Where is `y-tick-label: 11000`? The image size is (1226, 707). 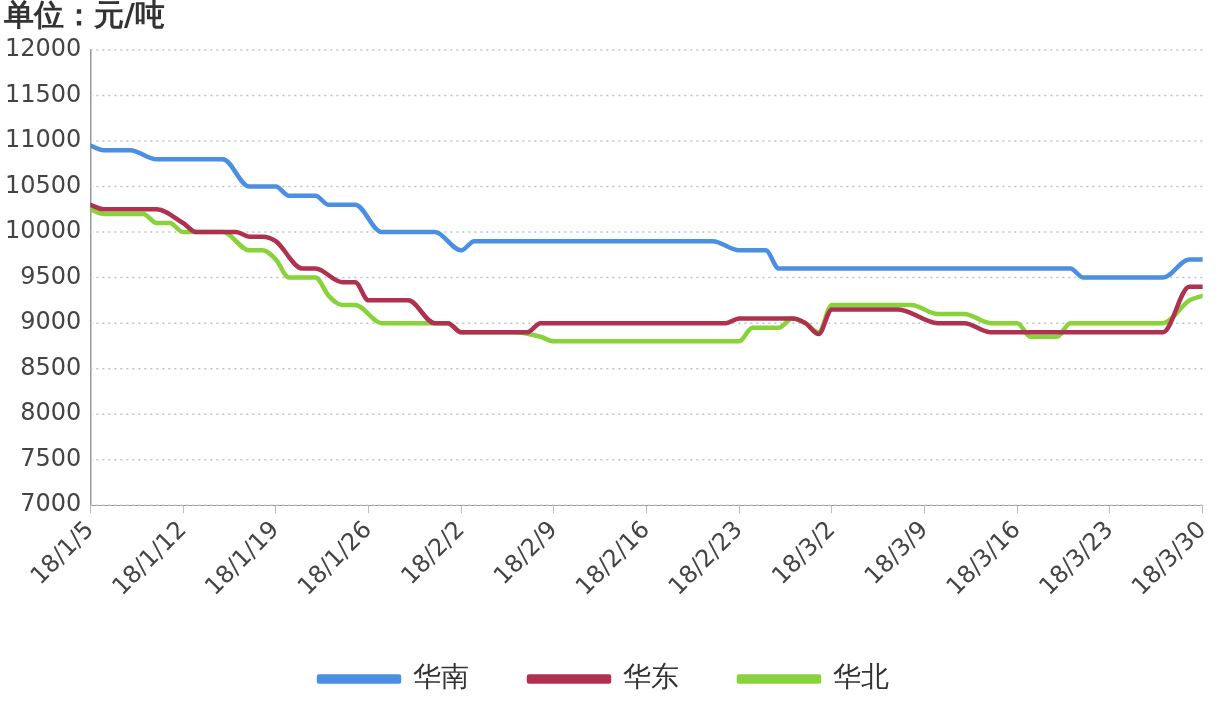 y-tick-label: 11000 is located at coordinates (43, 139).